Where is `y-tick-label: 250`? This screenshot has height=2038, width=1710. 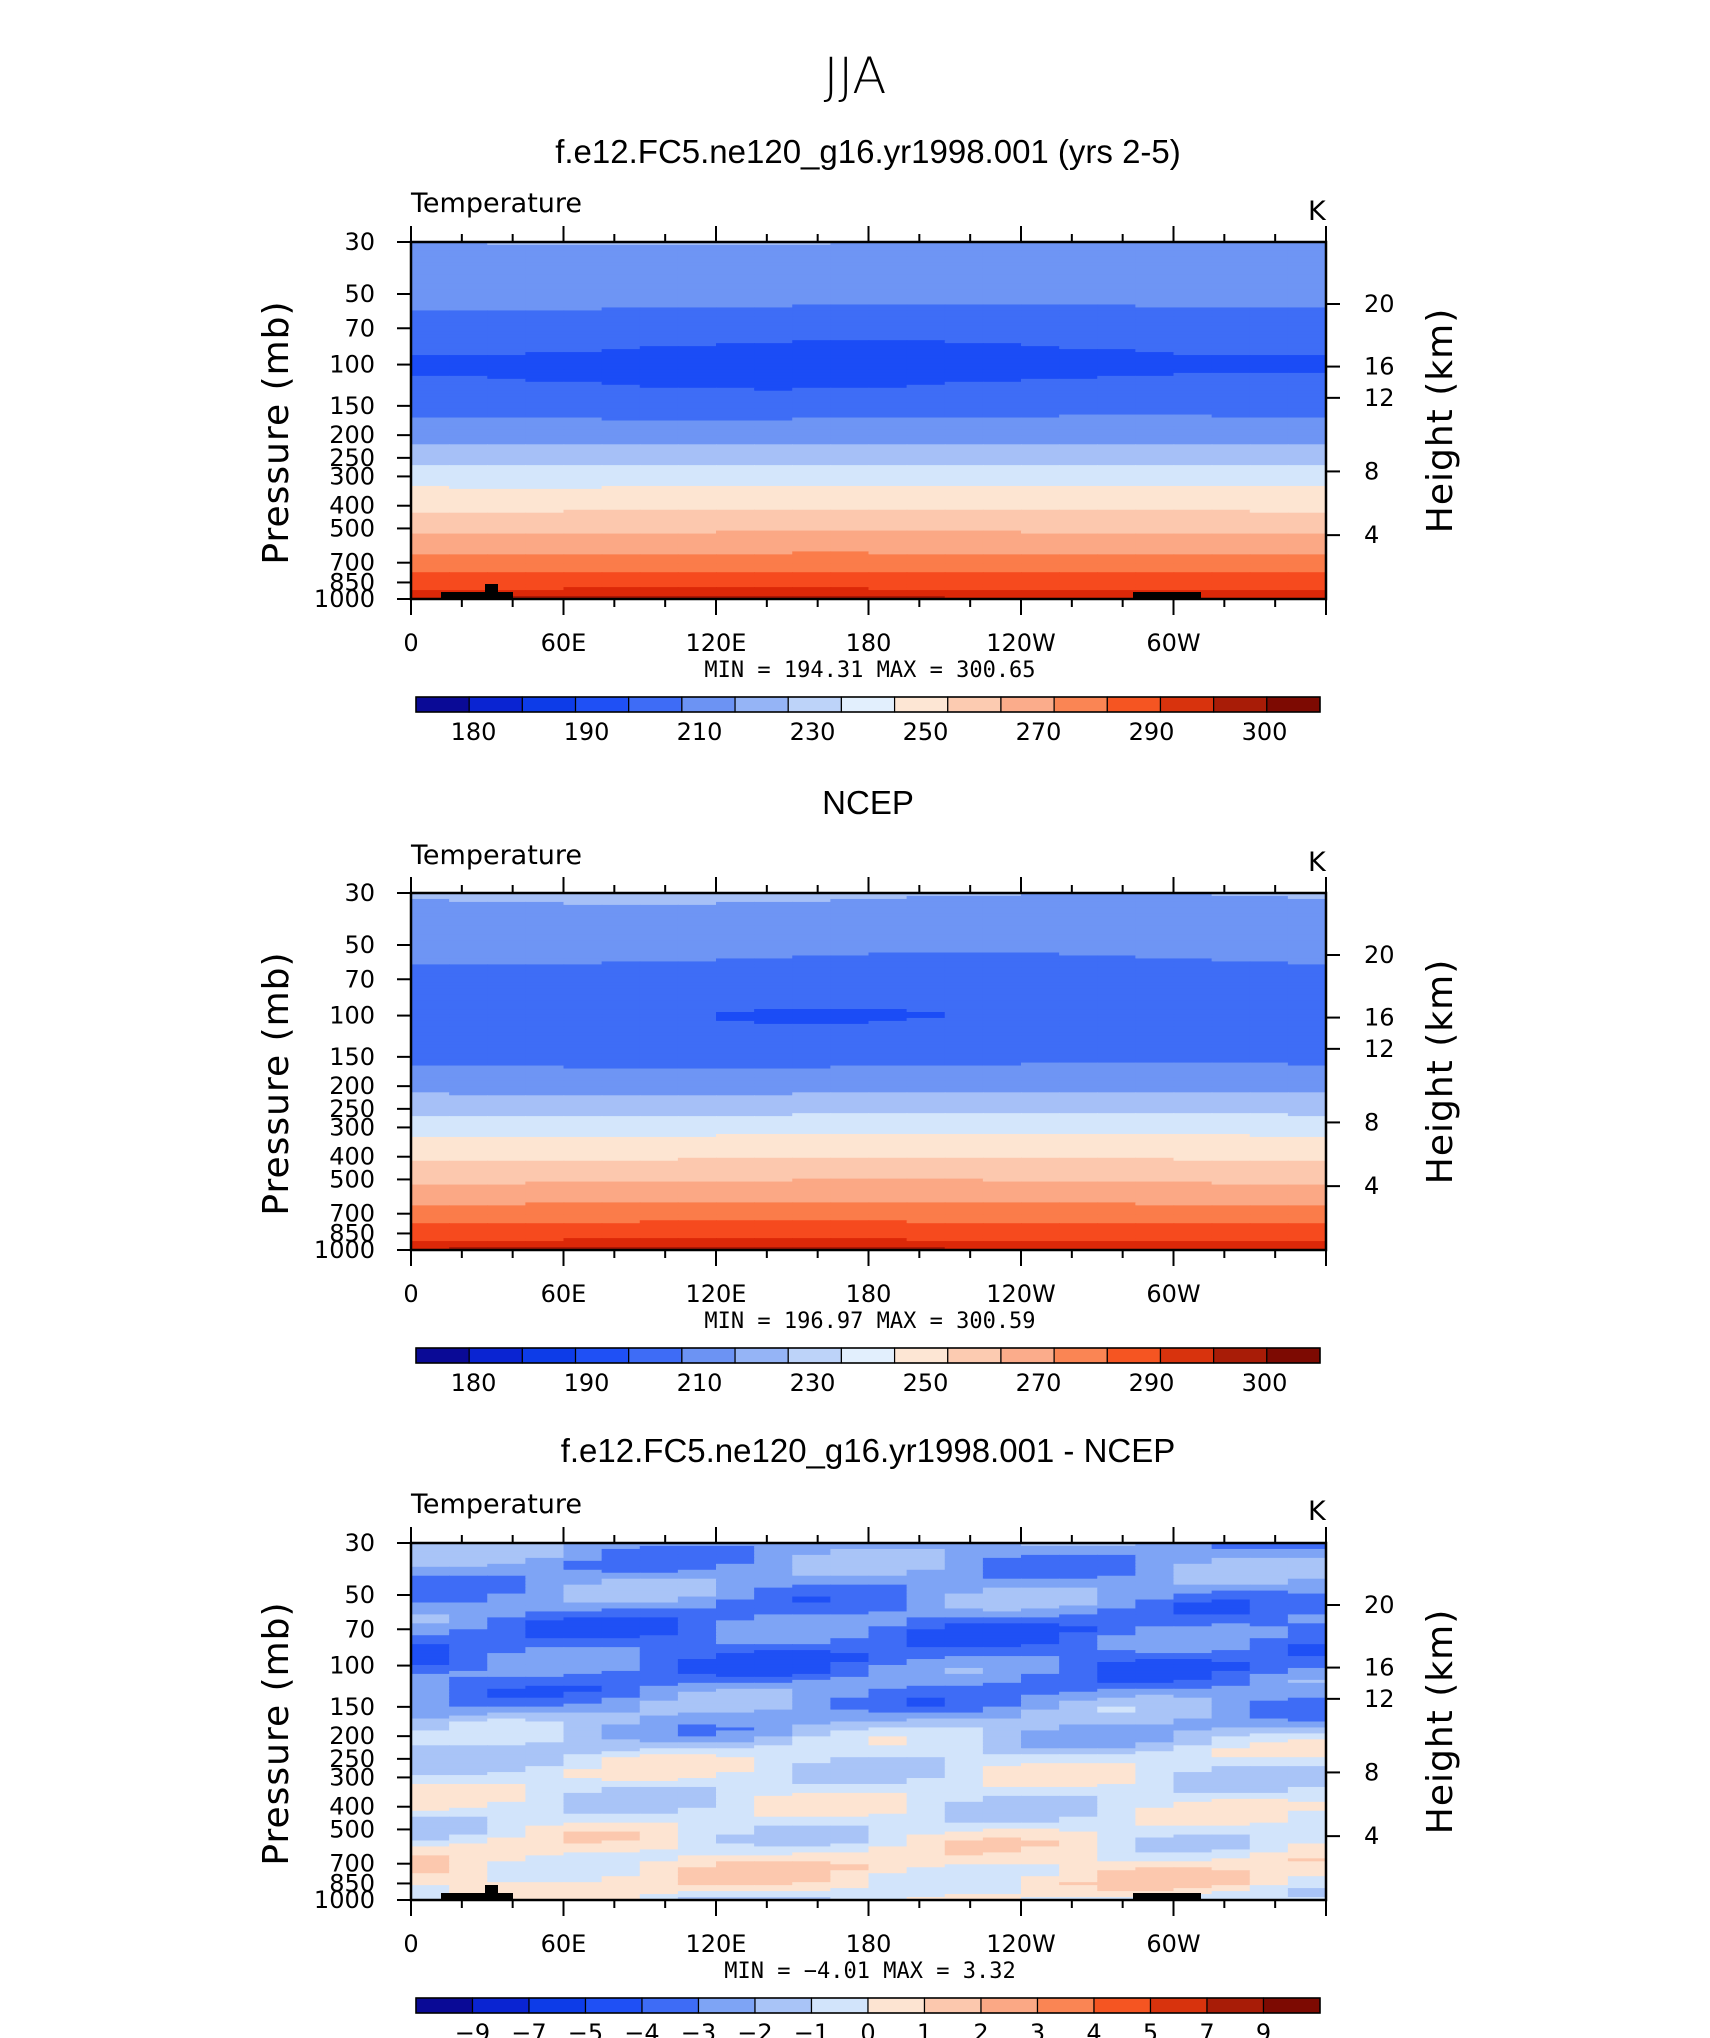 y-tick-label: 250 is located at coordinates (352, 458).